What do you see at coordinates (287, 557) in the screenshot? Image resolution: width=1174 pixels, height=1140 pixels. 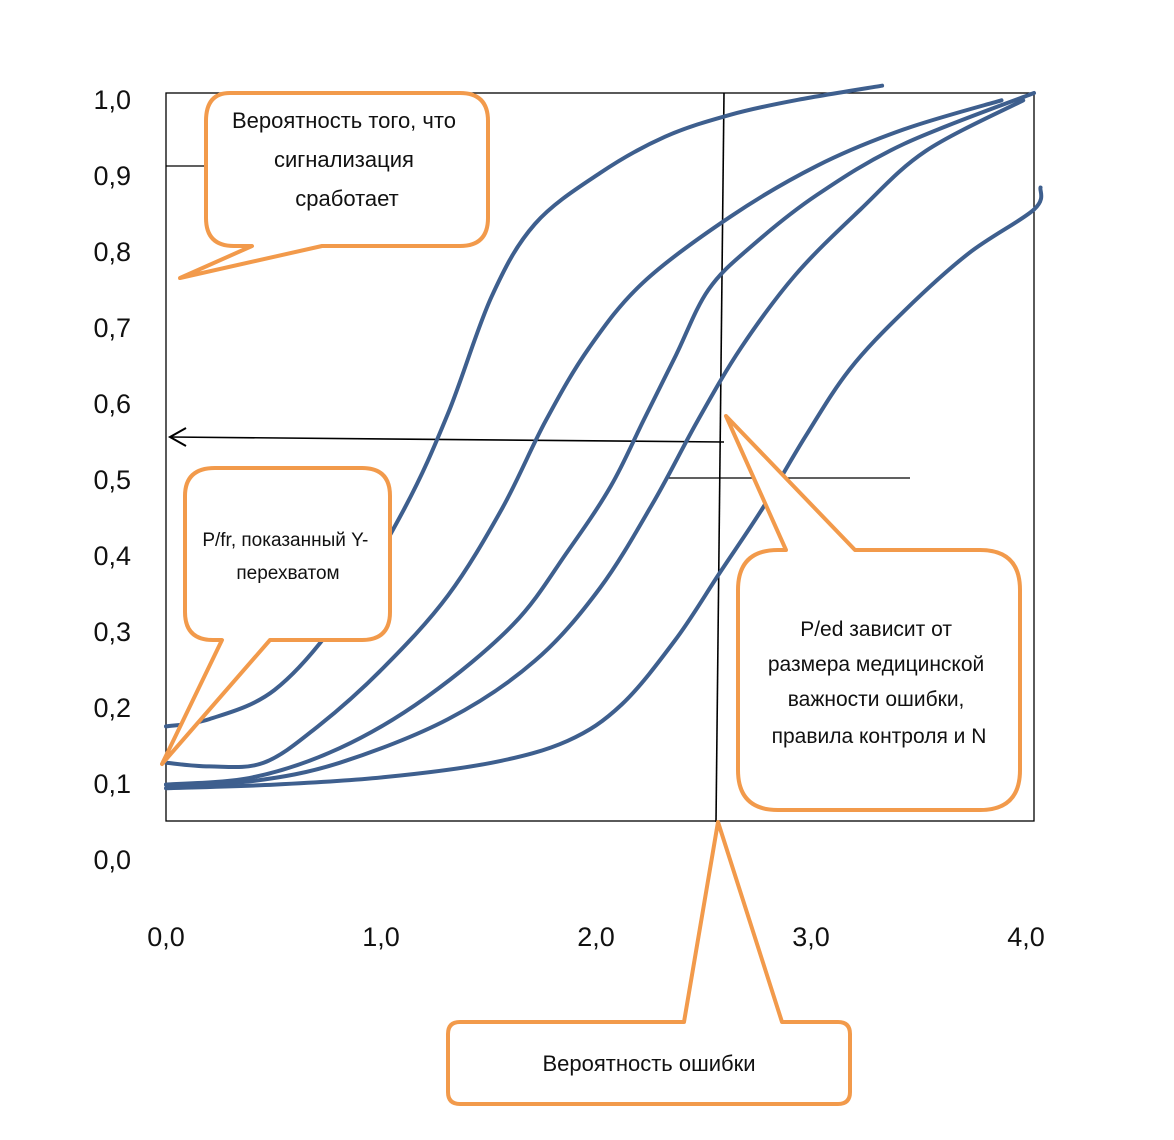 I see `callout-false-rejection-text: P/fr, показанный Y- перехватом` at bounding box center [287, 557].